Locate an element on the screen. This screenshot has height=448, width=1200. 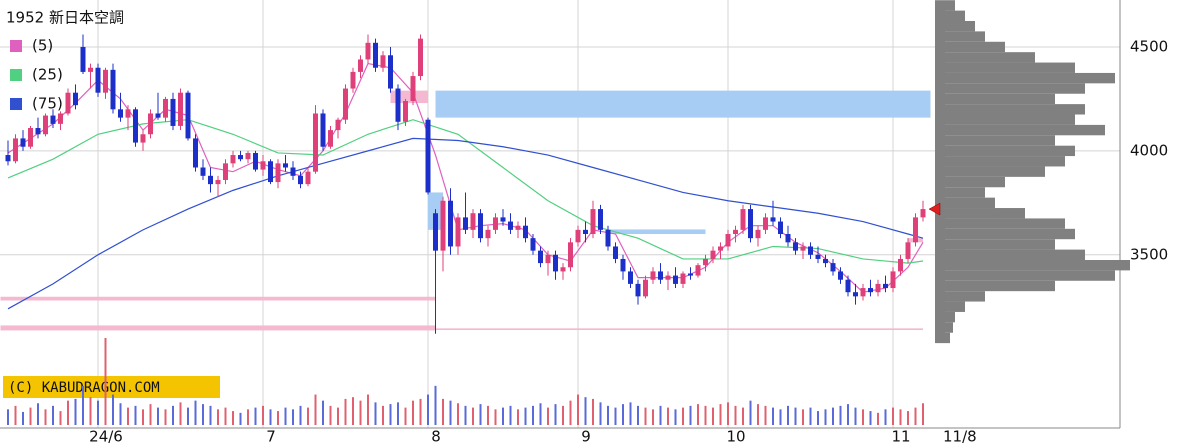
last-date: 11/8 is located at coordinates (960, 437).